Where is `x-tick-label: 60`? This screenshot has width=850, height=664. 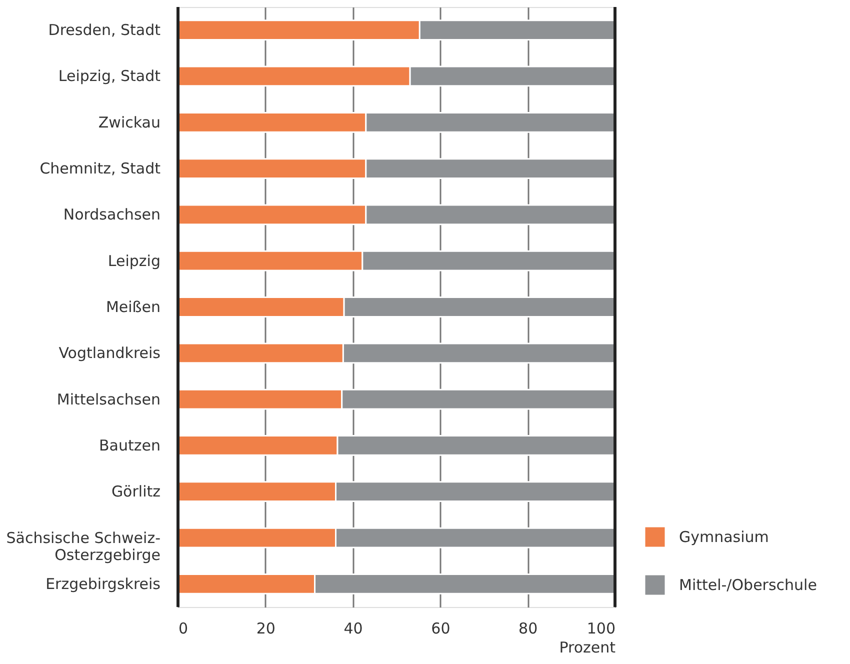 x-tick-label: 60 is located at coordinates (440, 629).